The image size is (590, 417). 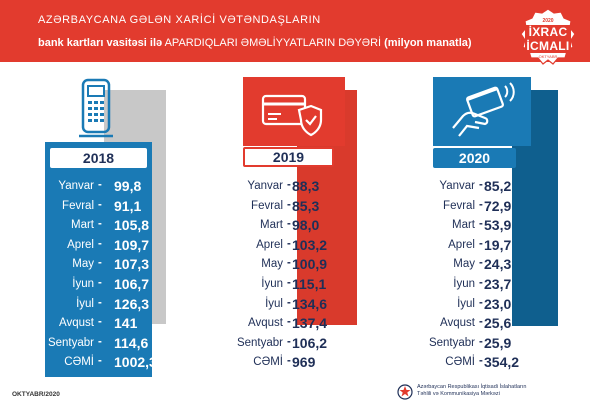 I want to click on value-label: 85,3, so click(x=306, y=205).